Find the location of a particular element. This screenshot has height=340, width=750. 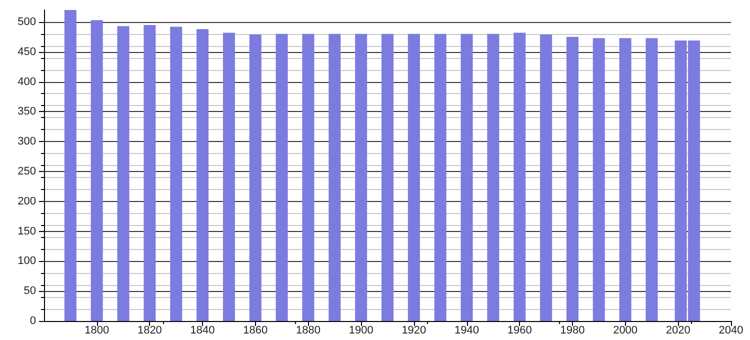

y-tick-label: 50 is located at coordinates (30, 291).